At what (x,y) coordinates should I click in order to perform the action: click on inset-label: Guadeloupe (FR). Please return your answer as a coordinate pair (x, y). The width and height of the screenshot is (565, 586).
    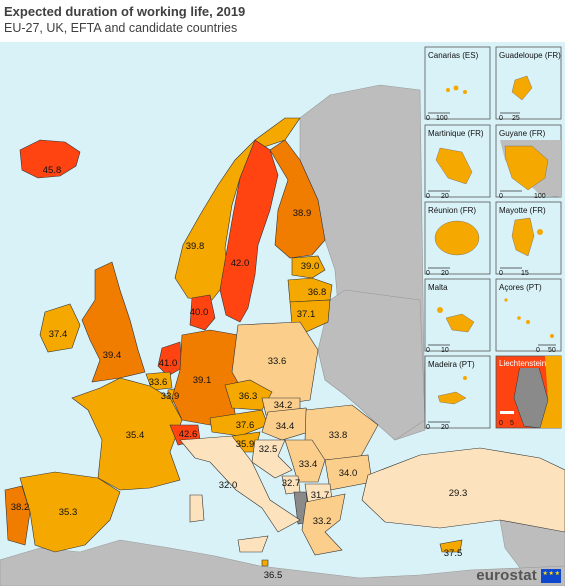
    Looking at the image, I should click on (530, 55).